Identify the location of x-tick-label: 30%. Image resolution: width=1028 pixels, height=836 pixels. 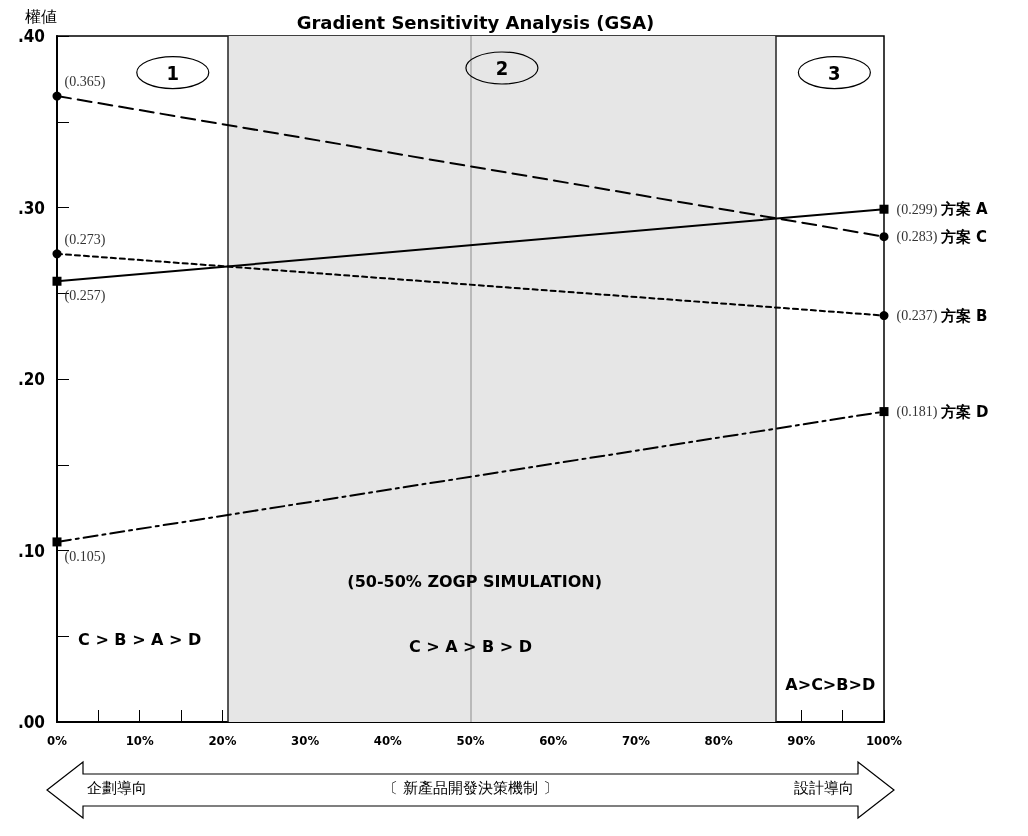
(305, 740).